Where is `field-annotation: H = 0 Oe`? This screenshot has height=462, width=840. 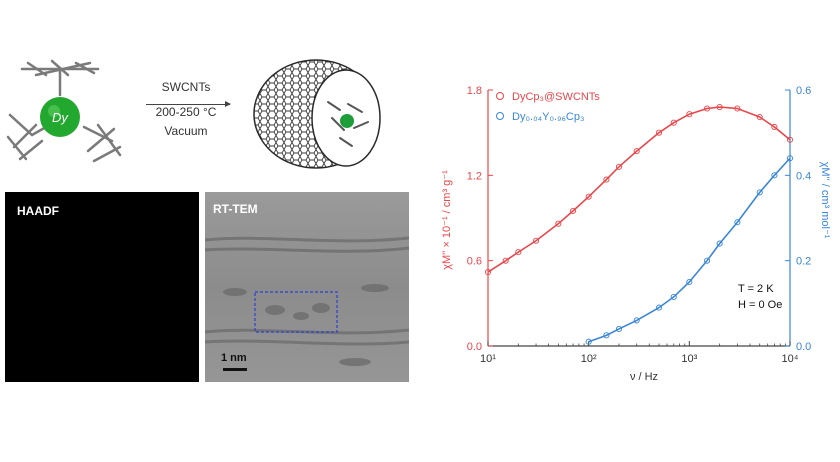 field-annotation: H = 0 Oe is located at coordinates (760, 305).